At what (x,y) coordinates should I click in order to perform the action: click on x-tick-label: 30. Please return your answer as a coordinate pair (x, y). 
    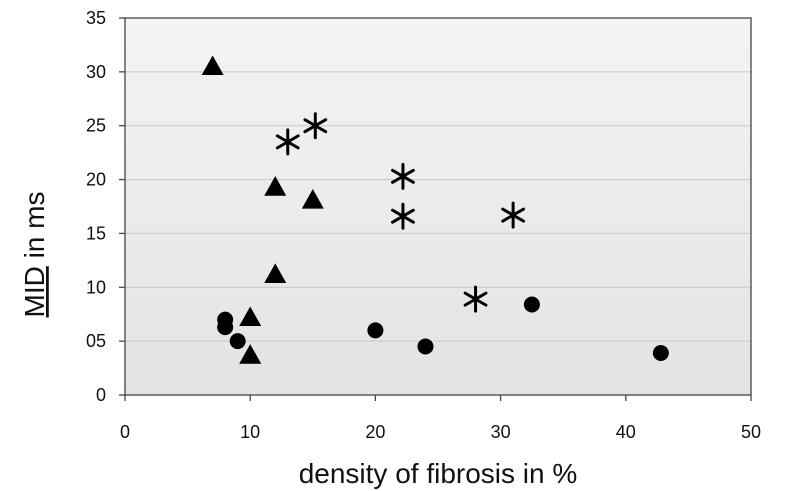
    Looking at the image, I should click on (501, 432).